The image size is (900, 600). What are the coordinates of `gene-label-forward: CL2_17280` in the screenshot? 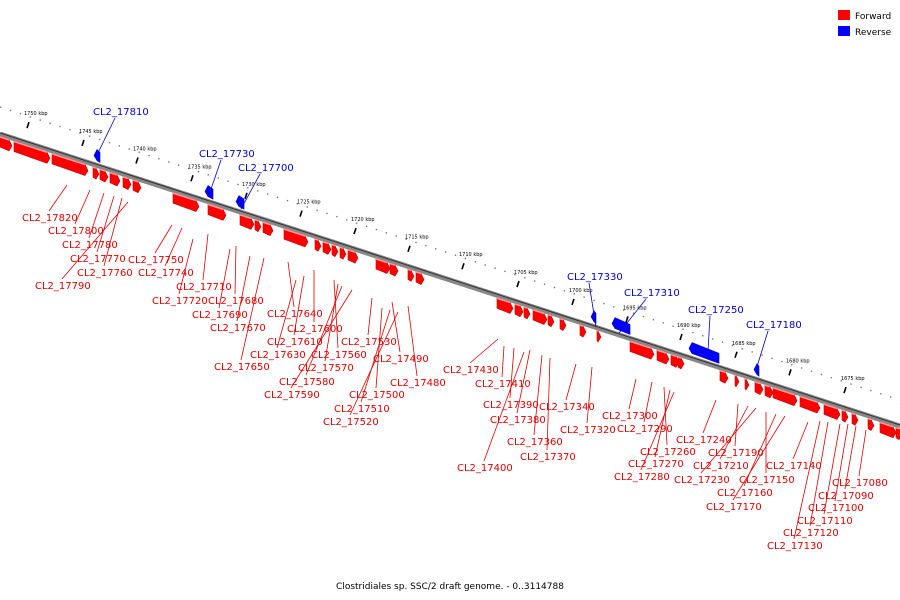 It's located at (642, 477).